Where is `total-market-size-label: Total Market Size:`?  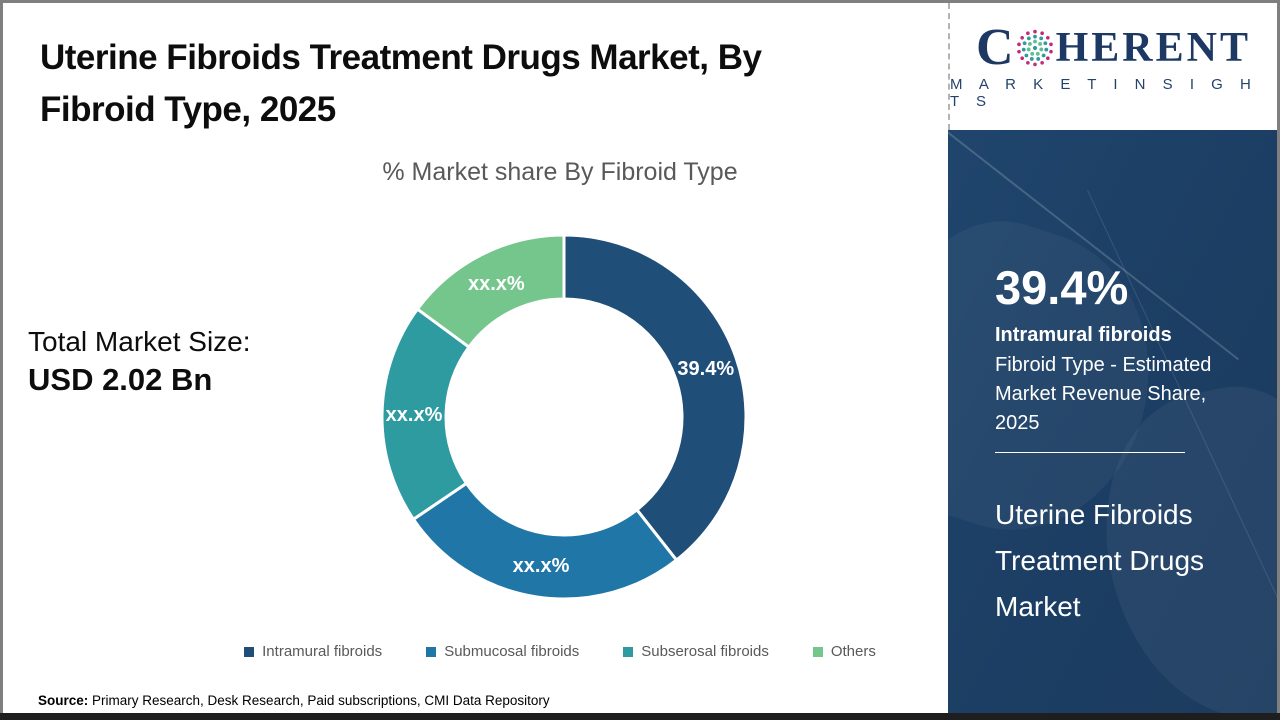 total-market-size-label: Total Market Size: is located at coordinates (139, 341).